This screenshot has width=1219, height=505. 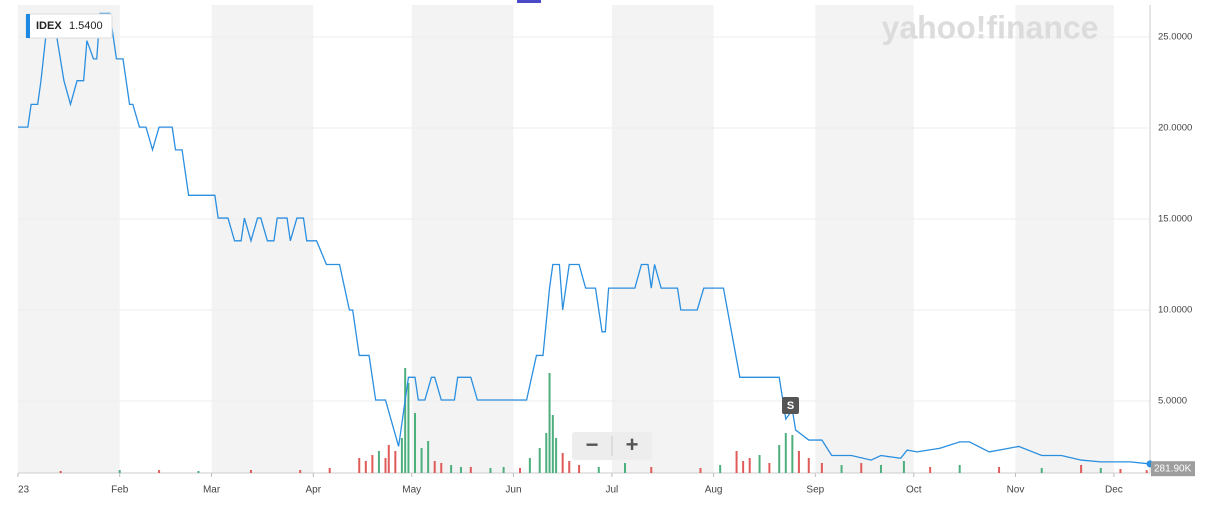 I want to click on quote-box: IDEX 1.5400, so click(x=69, y=26).